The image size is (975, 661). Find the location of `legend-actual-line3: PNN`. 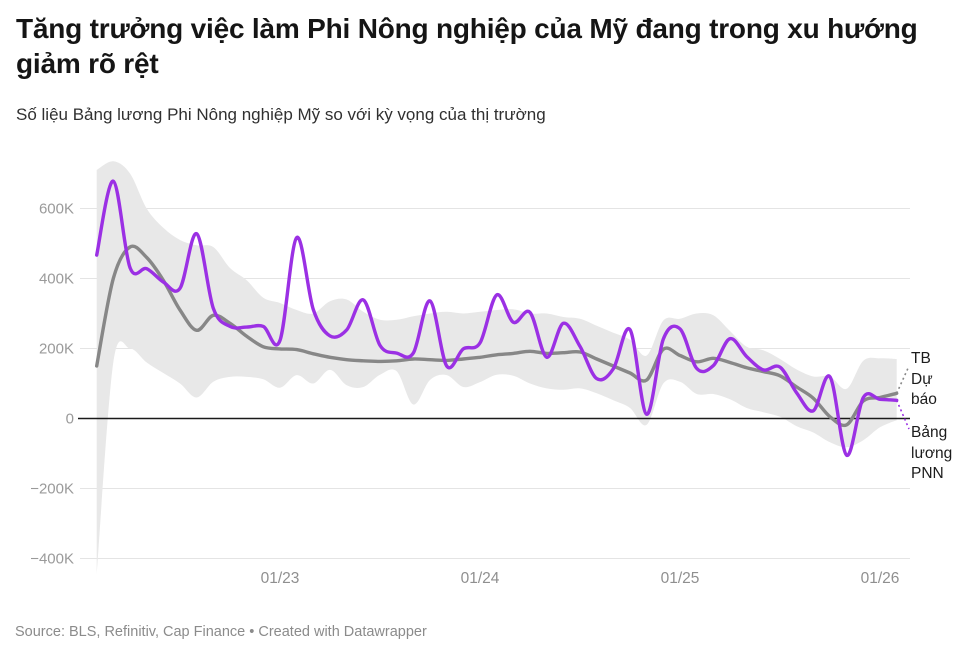

legend-actual-line3: PNN is located at coordinates (927, 474).